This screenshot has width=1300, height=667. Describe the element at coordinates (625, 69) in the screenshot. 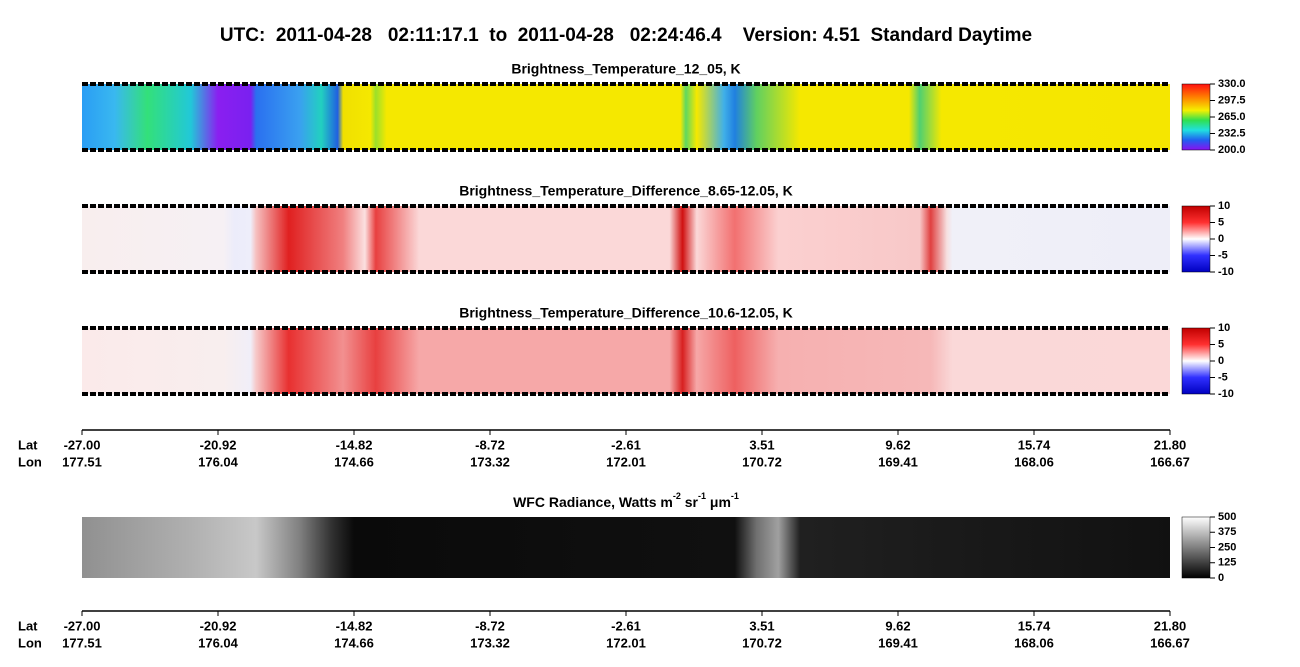

I see `panel-title: Brightness_Temperature_12_05, K` at that location.